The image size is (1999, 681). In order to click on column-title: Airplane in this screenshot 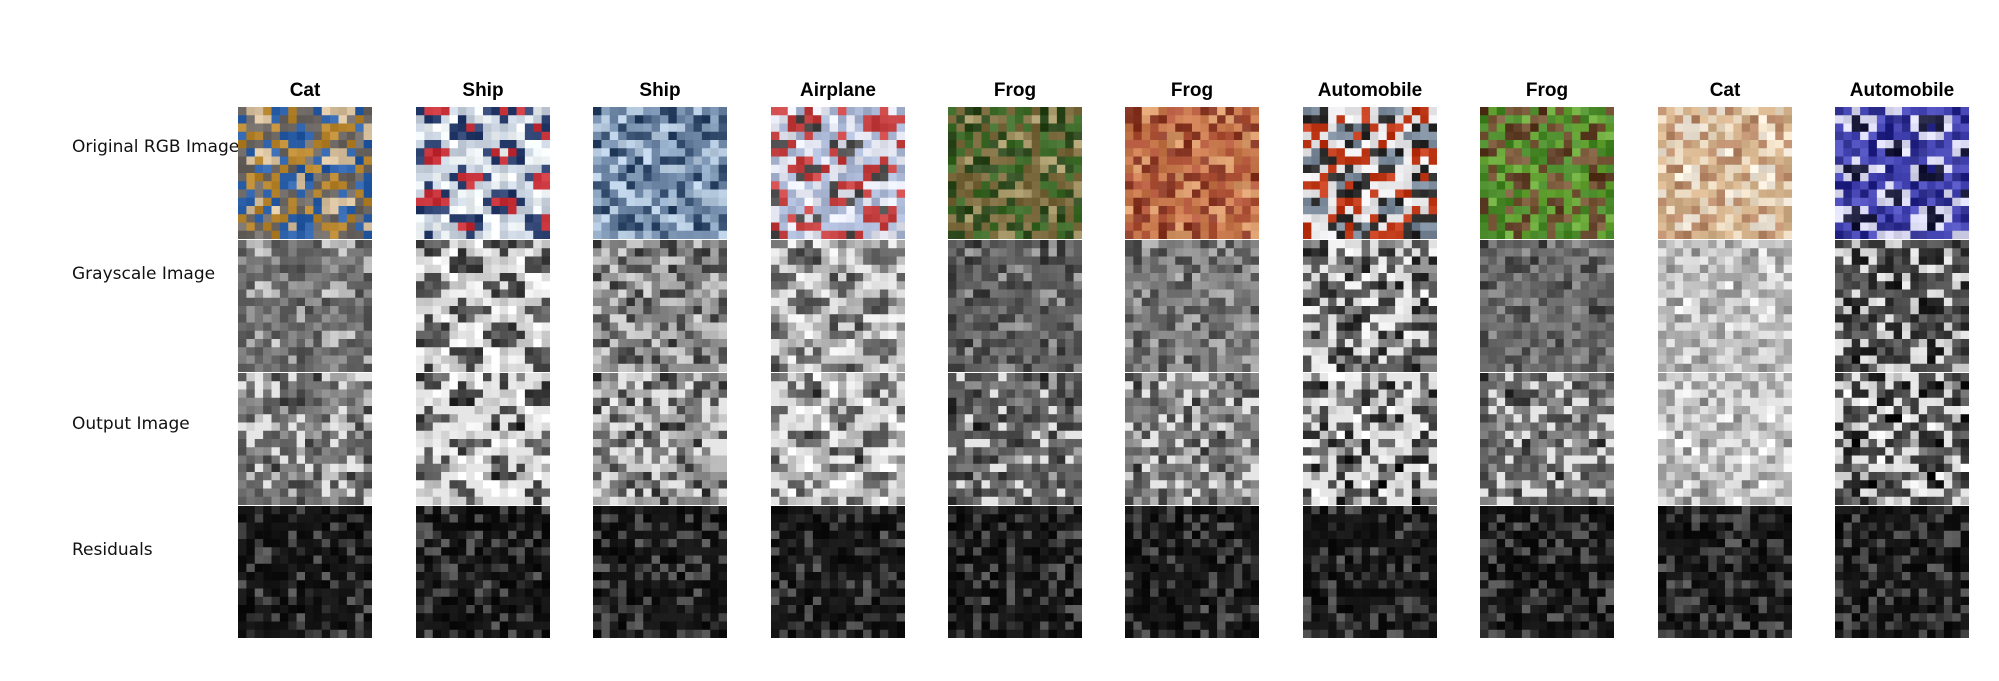, I will do `click(838, 90)`.